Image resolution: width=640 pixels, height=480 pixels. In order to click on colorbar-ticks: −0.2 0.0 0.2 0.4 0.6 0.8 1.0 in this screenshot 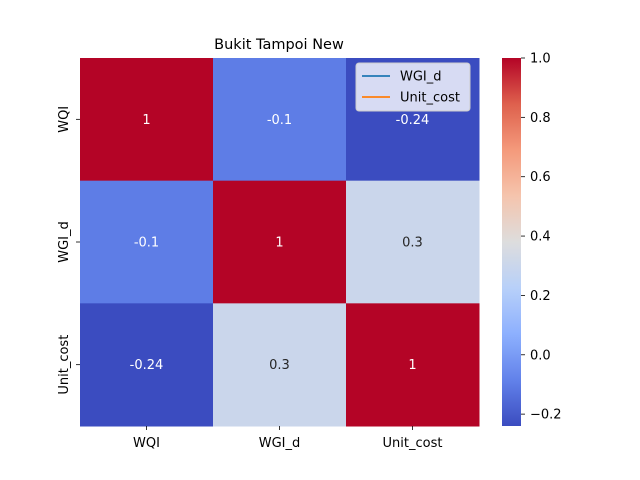, I will do `click(541, 237)`.